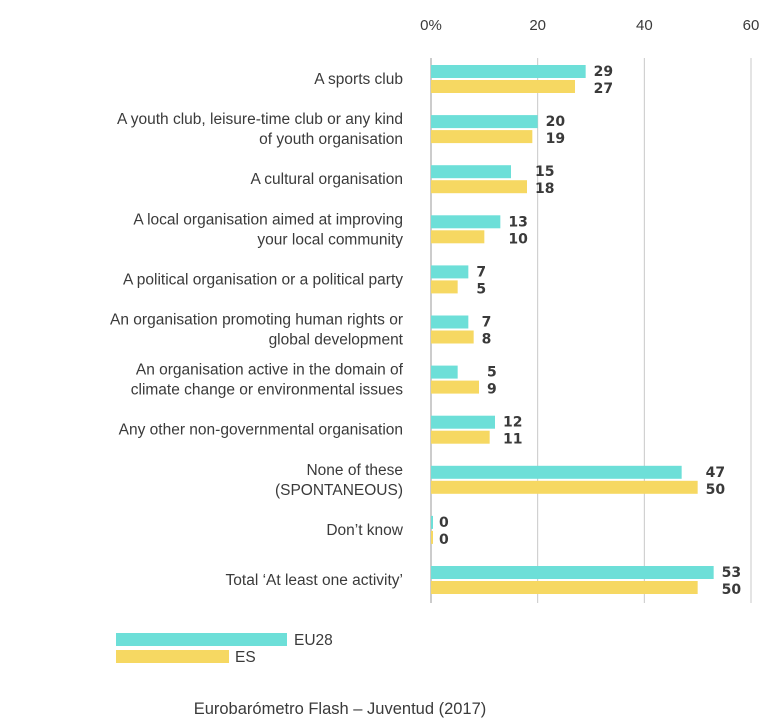 This screenshot has height=724, width=777. What do you see at coordinates (544, 172) in the screenshot?
I see `data-label-eu28: 15` at bounding box center [544, 172].